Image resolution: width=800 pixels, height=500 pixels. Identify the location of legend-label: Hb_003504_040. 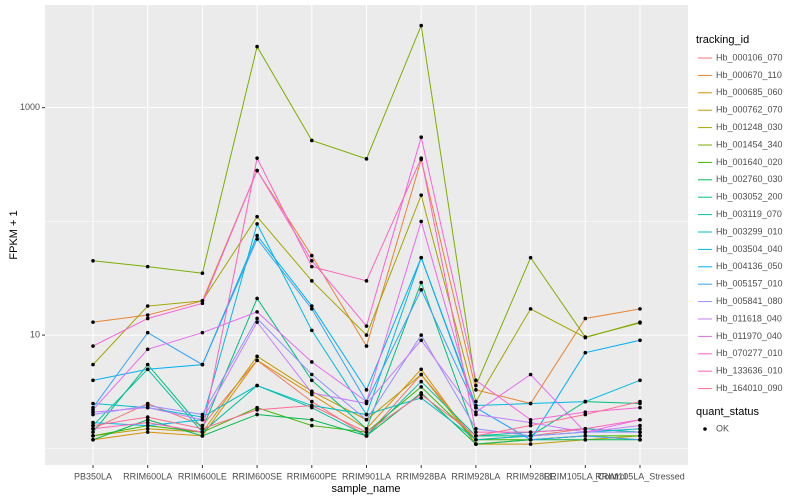
(749, 249).